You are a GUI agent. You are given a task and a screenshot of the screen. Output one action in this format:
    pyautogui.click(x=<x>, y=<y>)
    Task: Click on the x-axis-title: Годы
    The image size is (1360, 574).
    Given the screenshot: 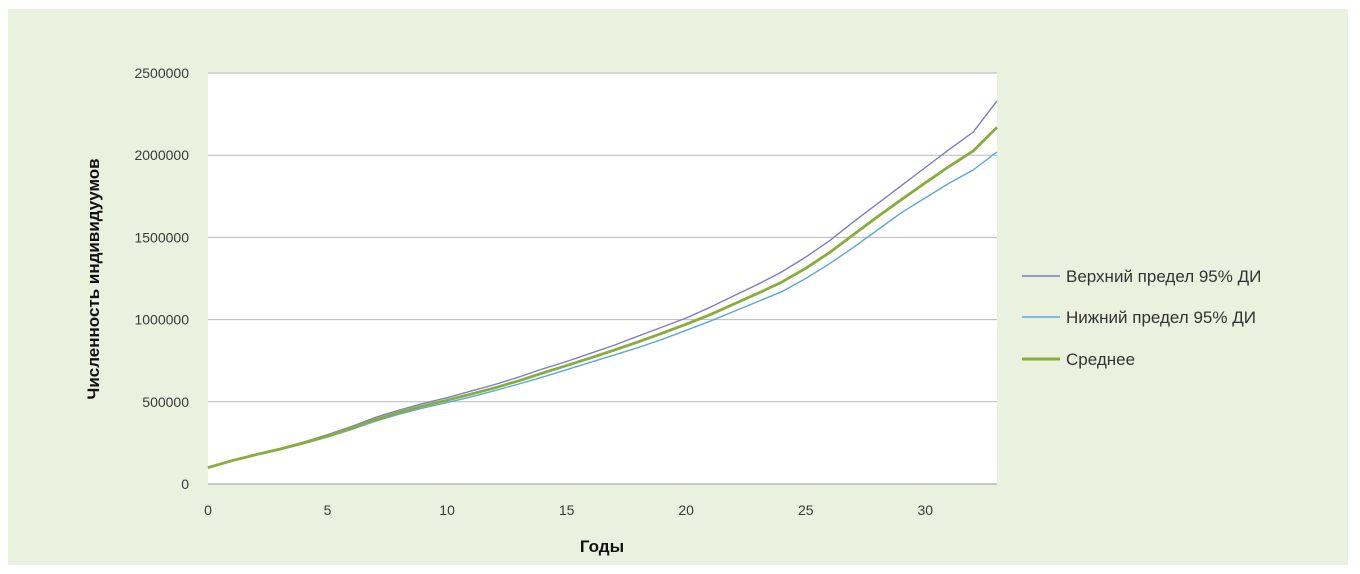 What is the action you would take?
    pyautogui.click(x=602, y=546)
    